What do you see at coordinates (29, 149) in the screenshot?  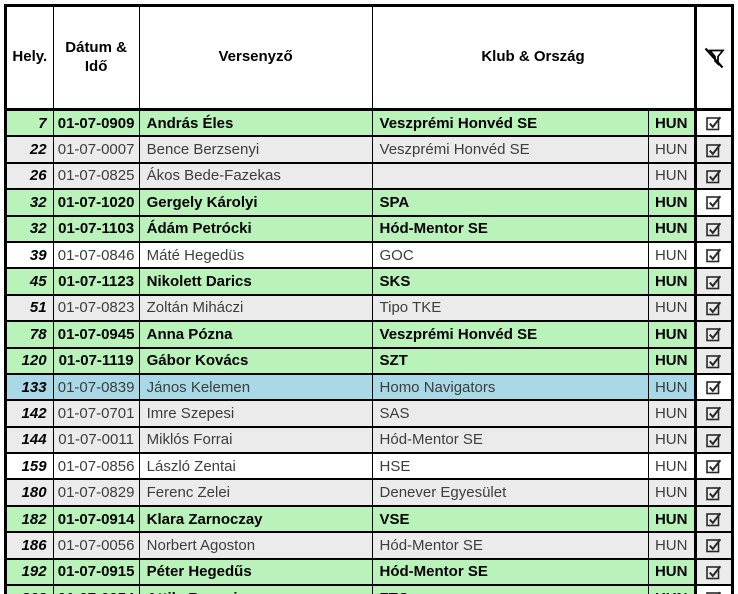 I see `place-cell: 22` at bounding box center [29, 149].